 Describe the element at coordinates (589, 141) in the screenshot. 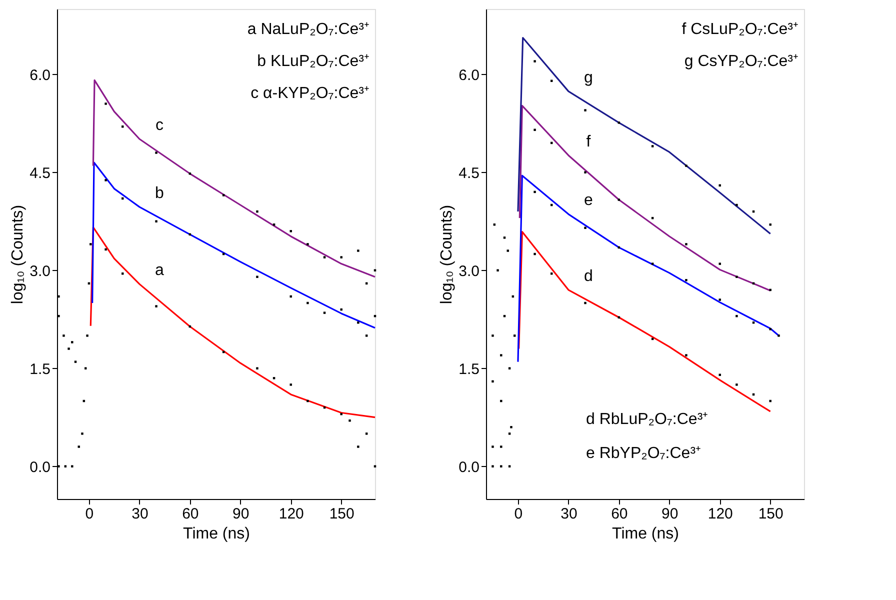

I see `series-label: f` at that location.